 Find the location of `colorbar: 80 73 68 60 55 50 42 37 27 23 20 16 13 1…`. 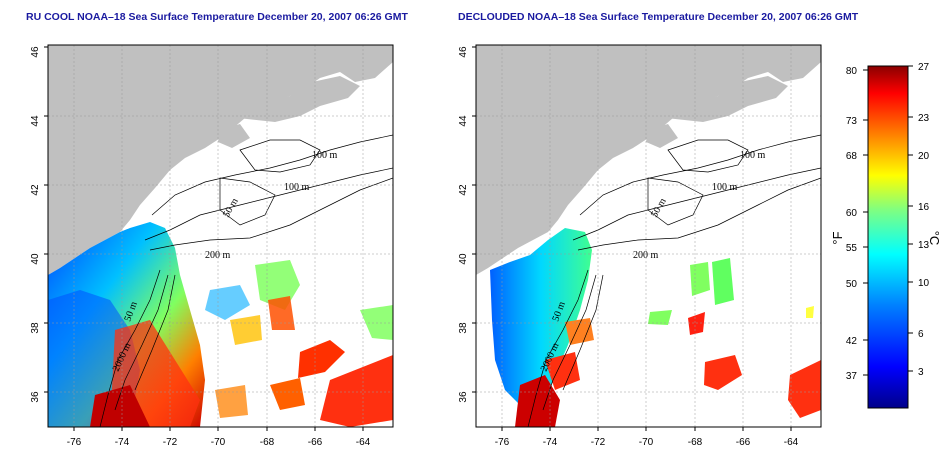

colorbar: 80 73 68 60 55 50 42 37 27 23 20 16 13 1… is located at coordinates (886, 235).